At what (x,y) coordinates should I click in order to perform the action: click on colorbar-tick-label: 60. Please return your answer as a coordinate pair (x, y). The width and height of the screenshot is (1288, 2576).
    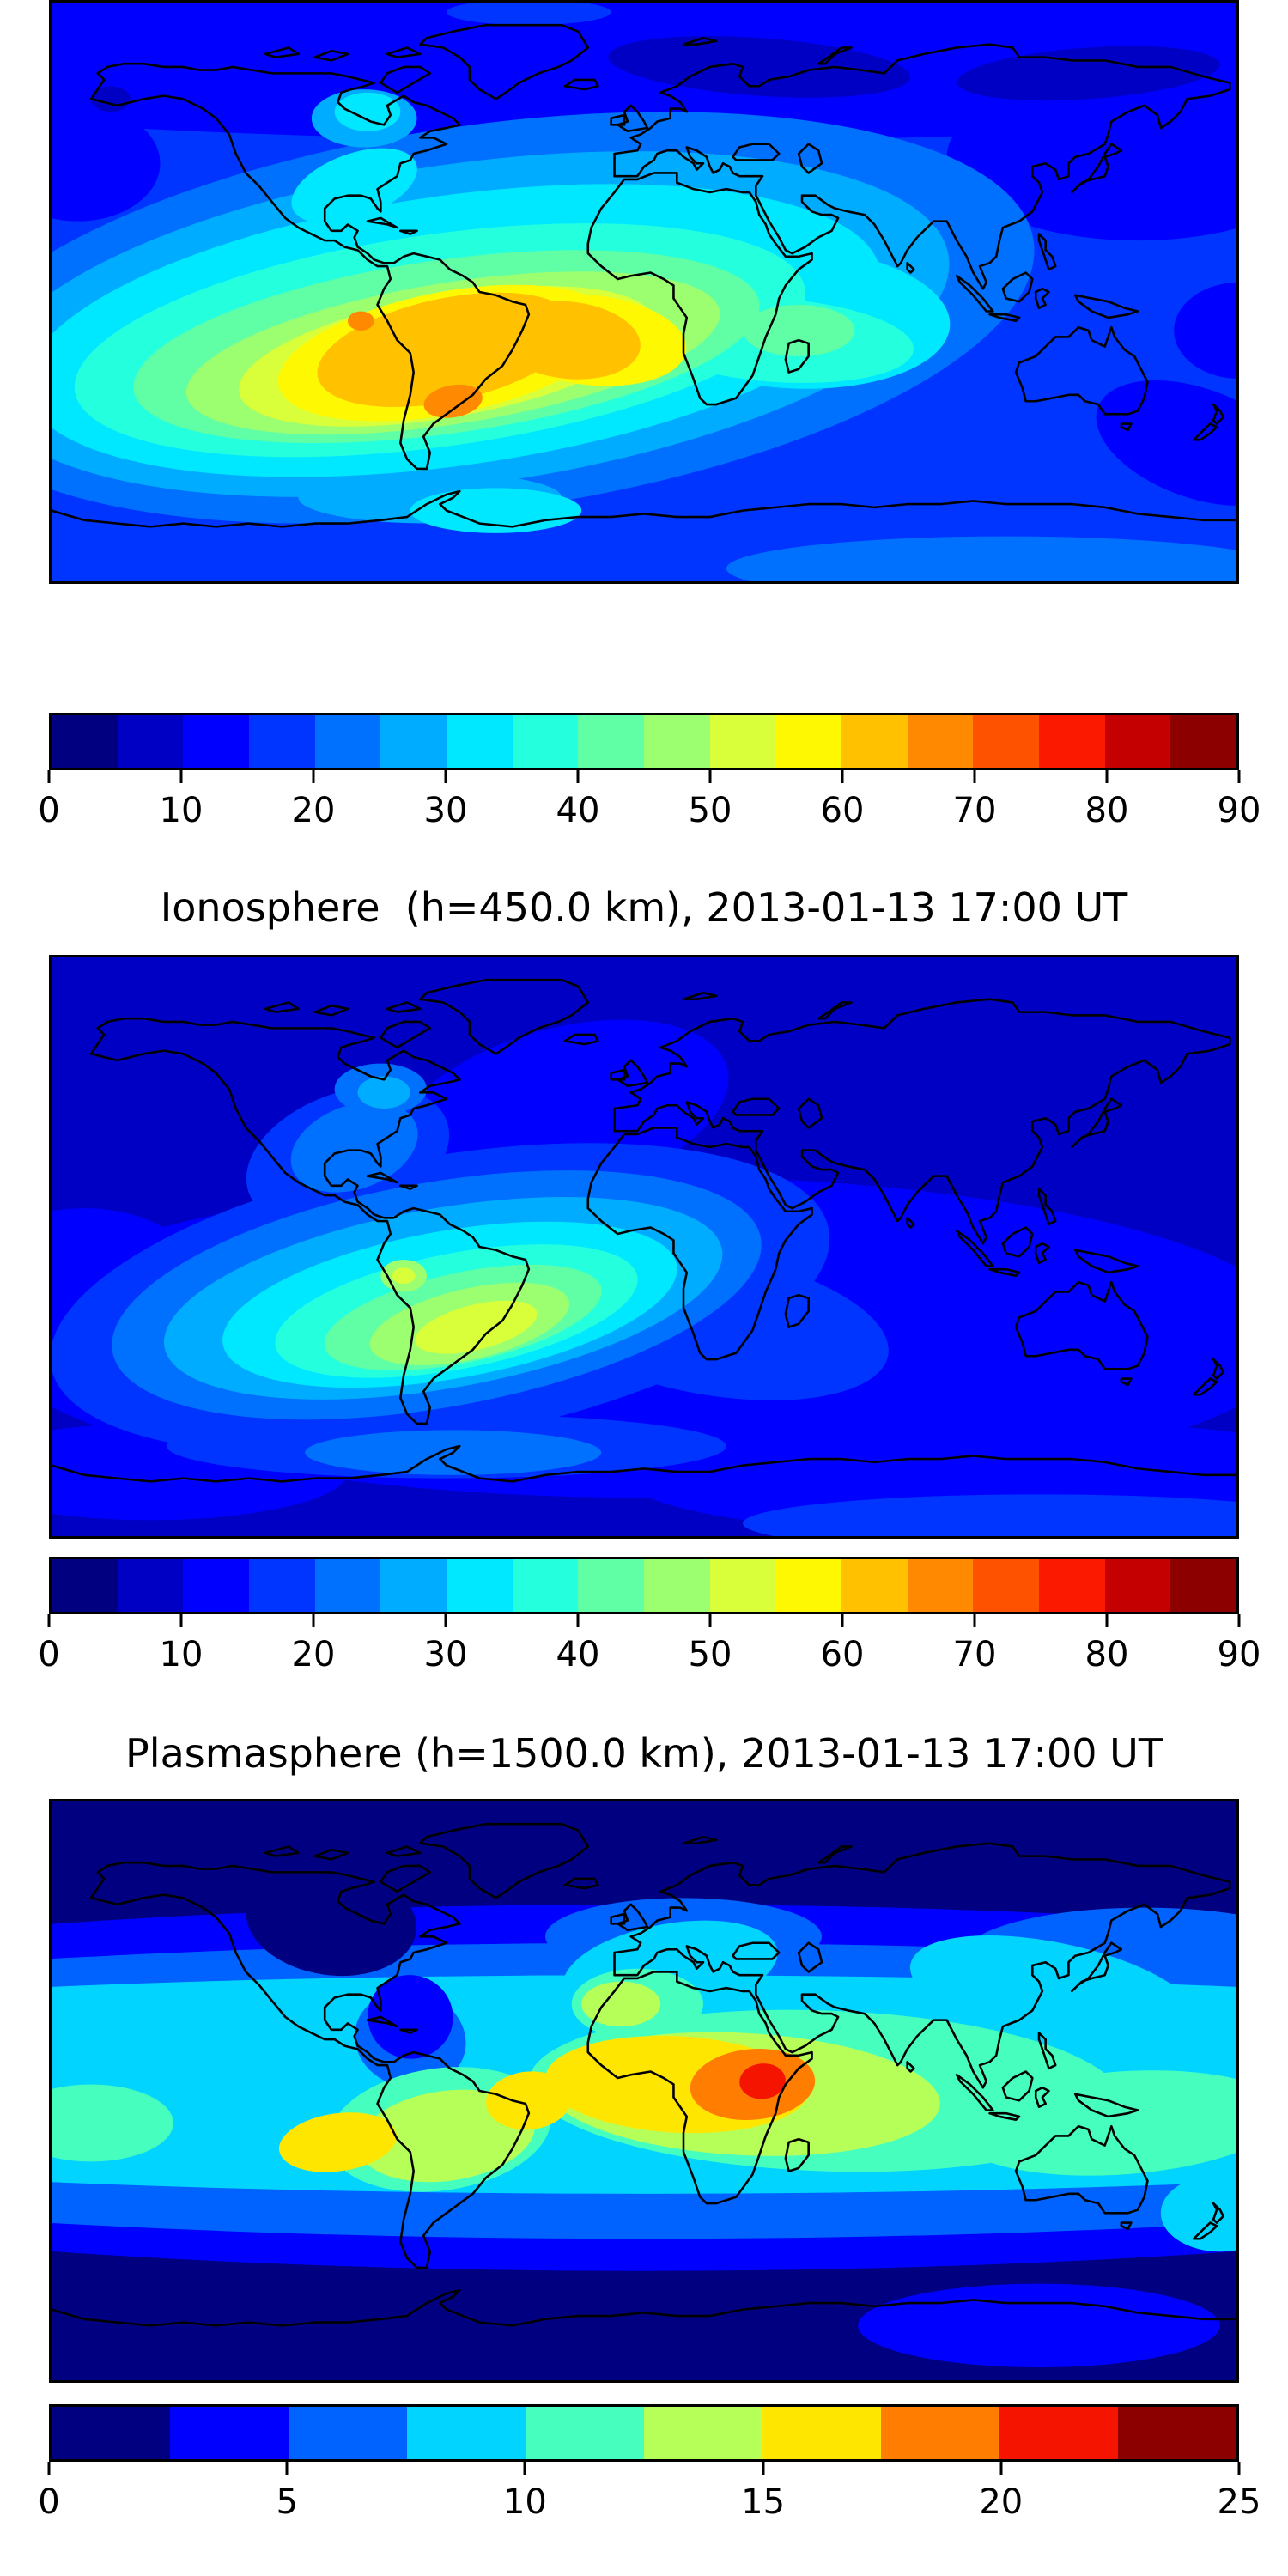
    Looking at the image, I should click on (843, 810).